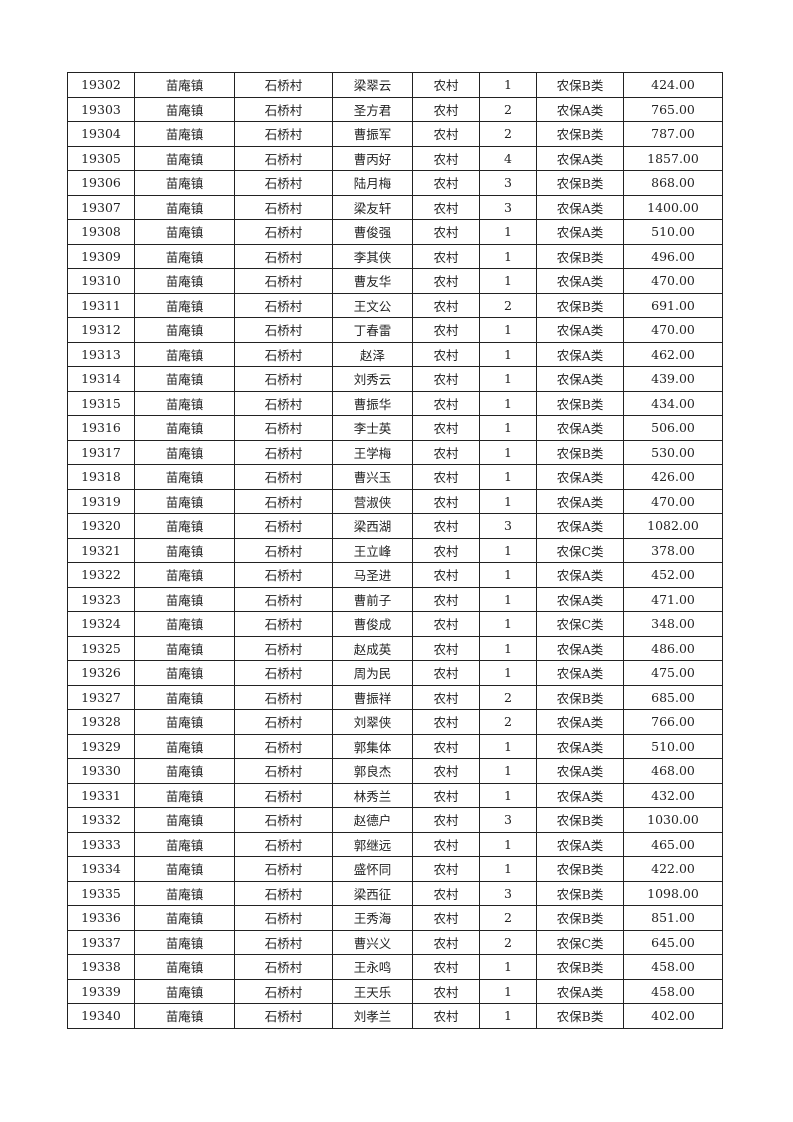 The image size is (793, 1122). I want to click on person-name-cell: 盛怀同, so click(372, 869).